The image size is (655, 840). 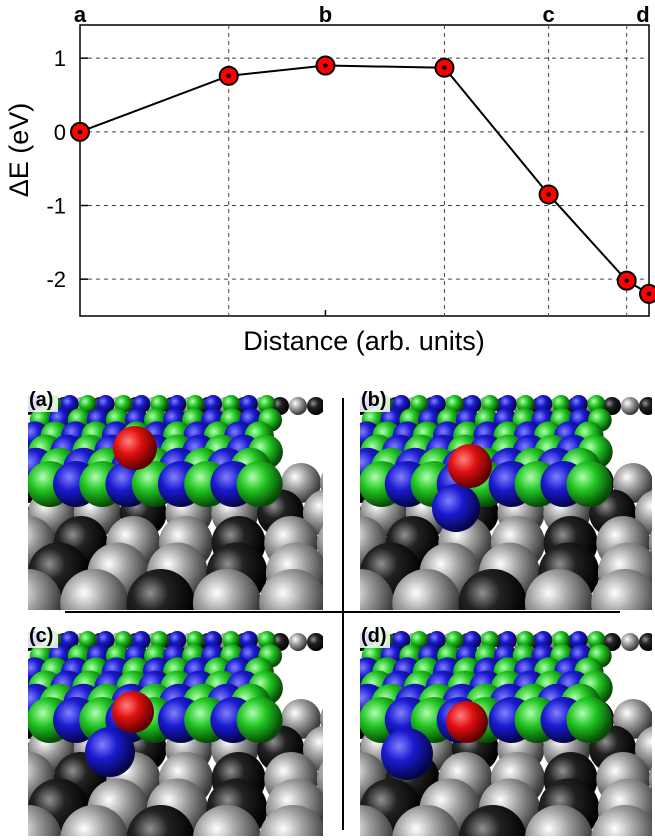 I want to click on top-label: b, so click(x=325, y=14).